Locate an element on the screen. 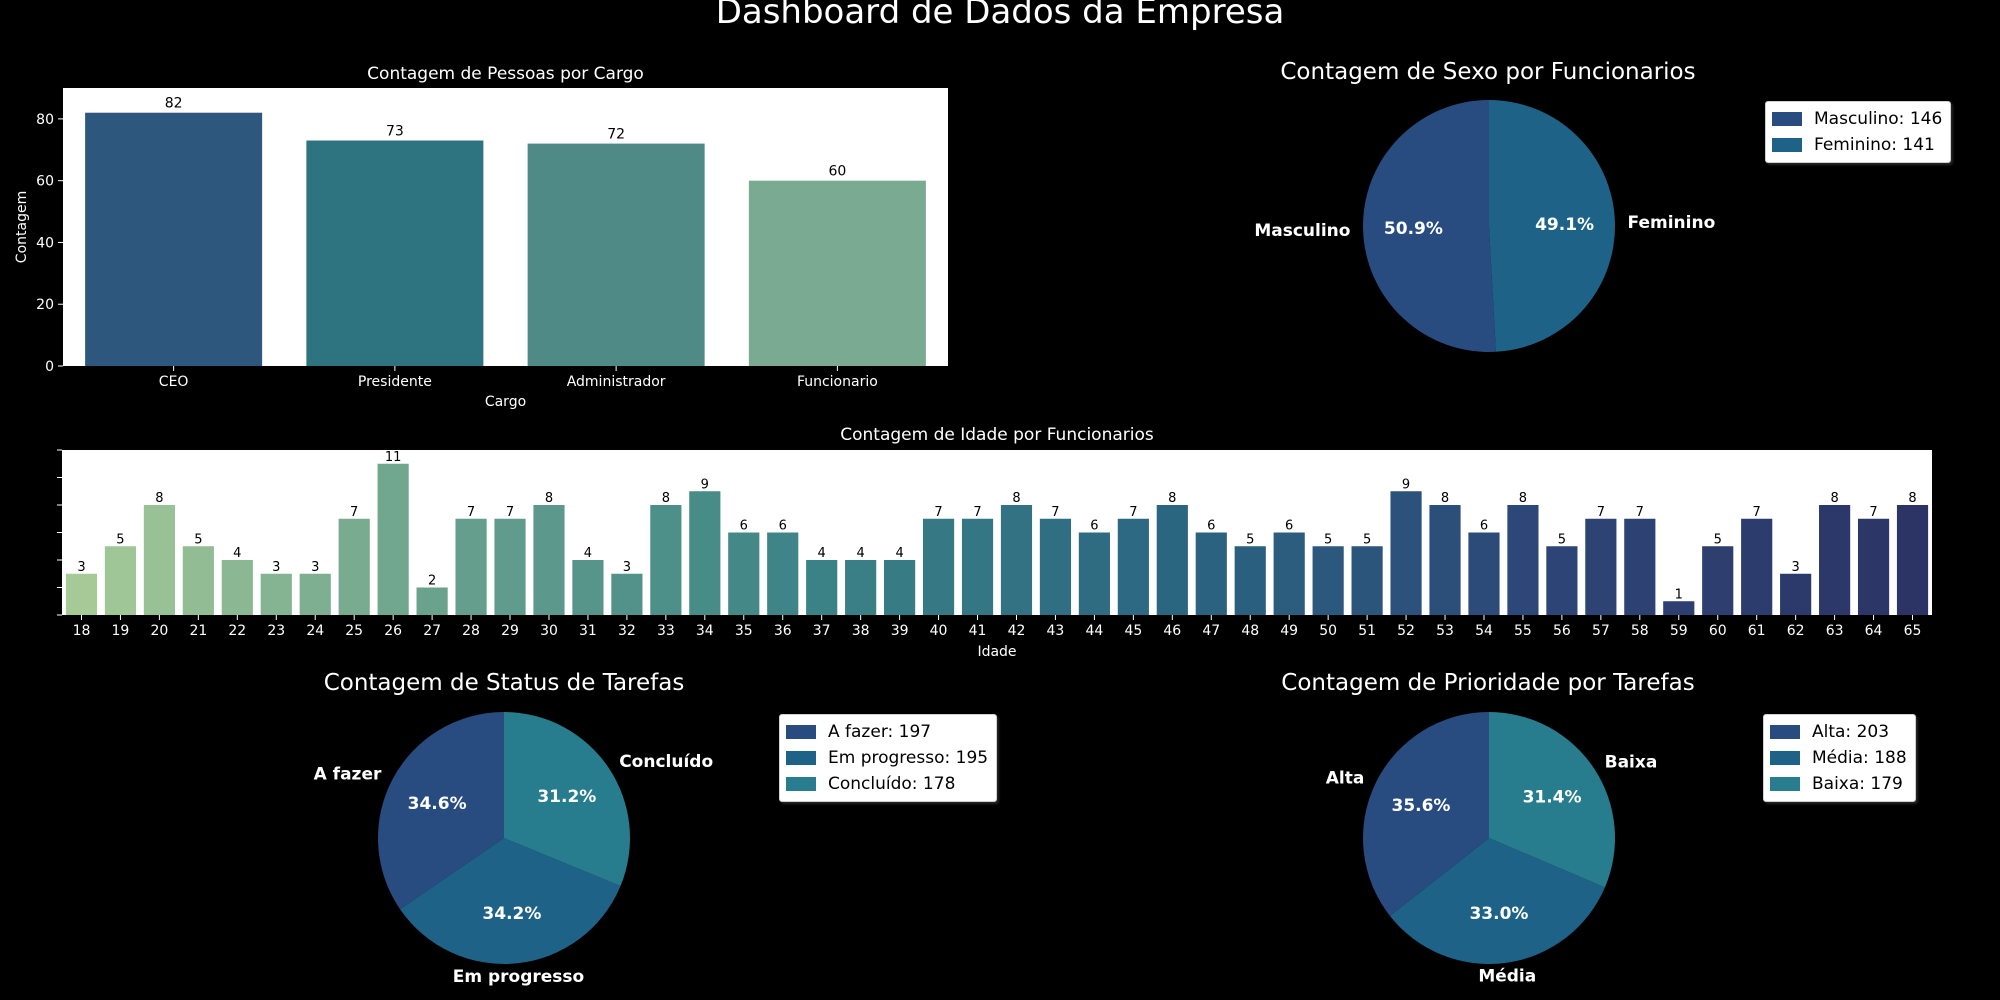 The image size is (2000, 1000). bar-administrador is located at coordinates (616, 254).